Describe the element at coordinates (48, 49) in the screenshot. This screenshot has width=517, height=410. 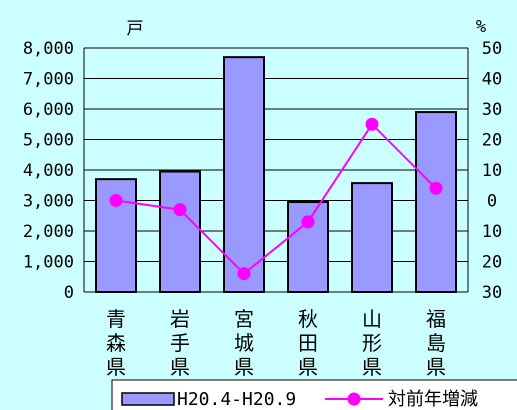
I see `y-left-tick-label: 8,000` at that location.